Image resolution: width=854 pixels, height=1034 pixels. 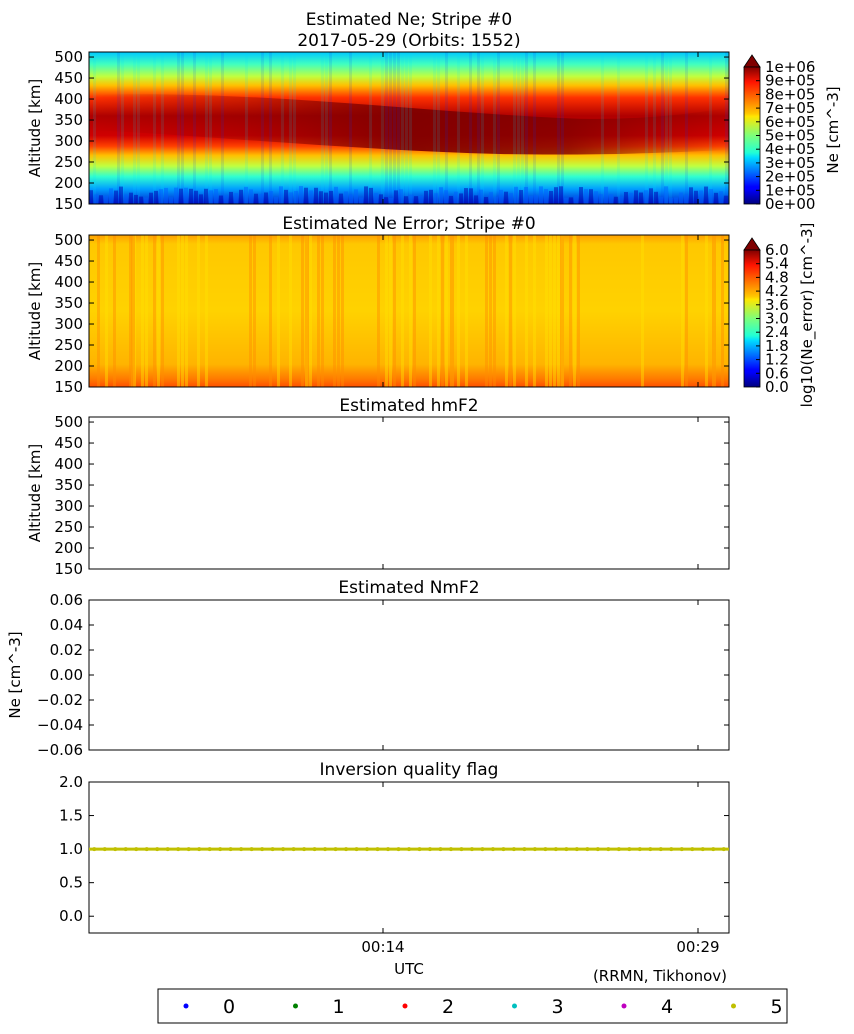 What do you see at coordinates (777, 332) in the screenshot?
I see `ne-error-cb-tick-label: 2.4` at bounding box center [777, 332].